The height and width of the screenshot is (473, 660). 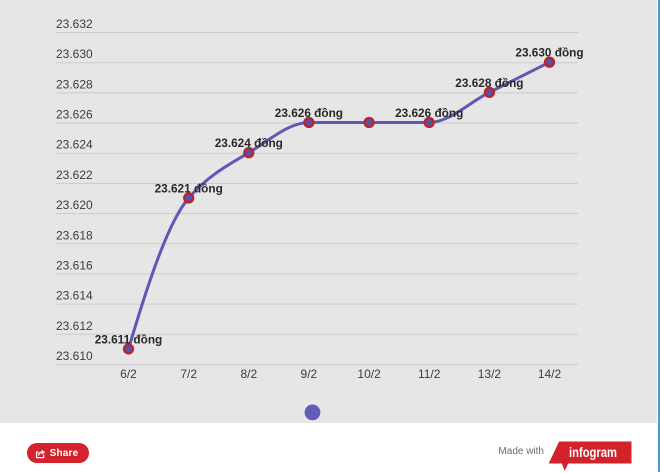 What do you see at coordinates (490, 374) in the screenshot?
I see `svg-text: 13/2` at bounding box center [490, 374].